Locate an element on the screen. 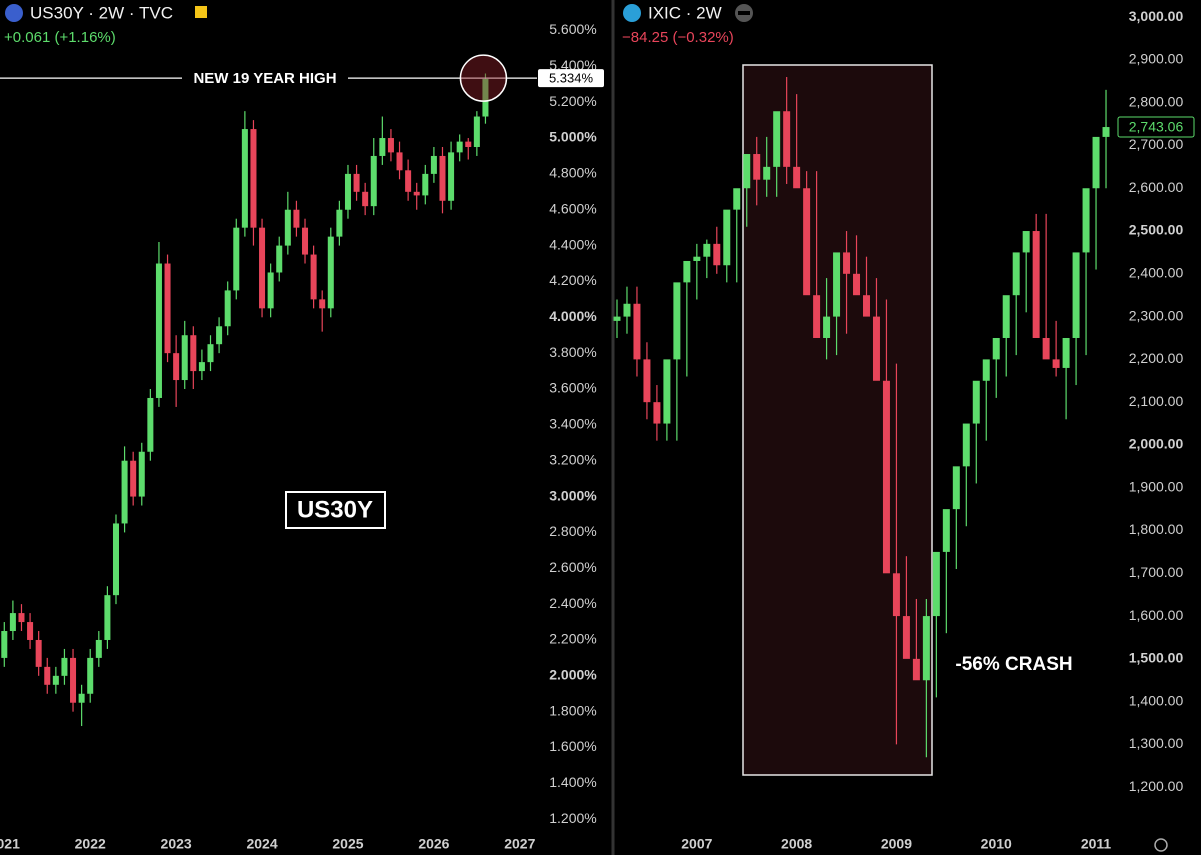 This screenshot has height=855, width=1201. highlight-circle is located at coordinates (483, 78).